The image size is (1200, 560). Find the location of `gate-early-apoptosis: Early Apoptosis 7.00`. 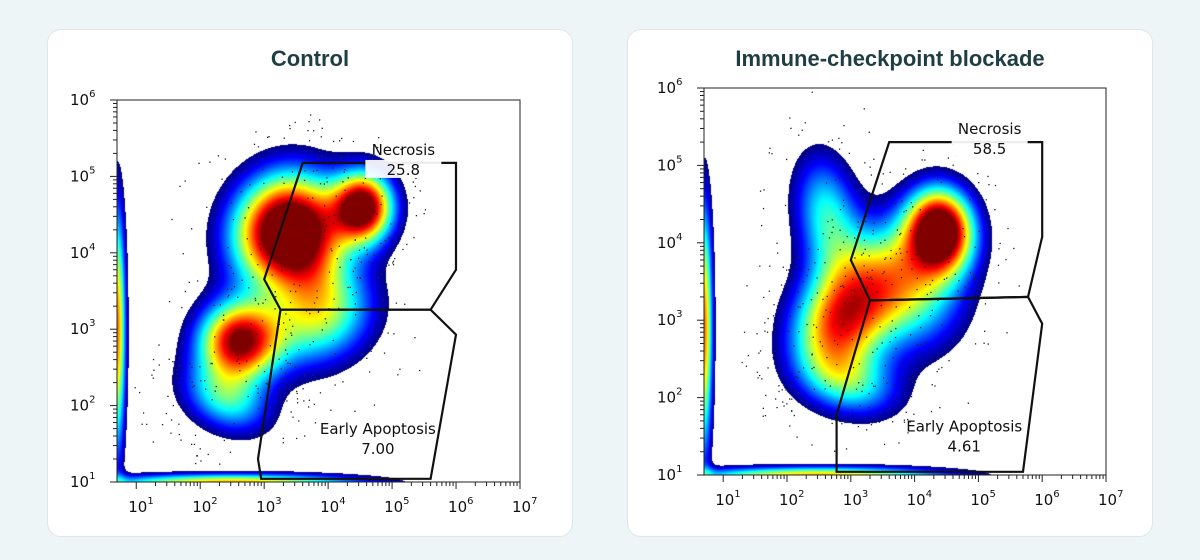

gate-early-apoptosis: Early Apoptosis 7.00 is located at coordinates (357, 394).